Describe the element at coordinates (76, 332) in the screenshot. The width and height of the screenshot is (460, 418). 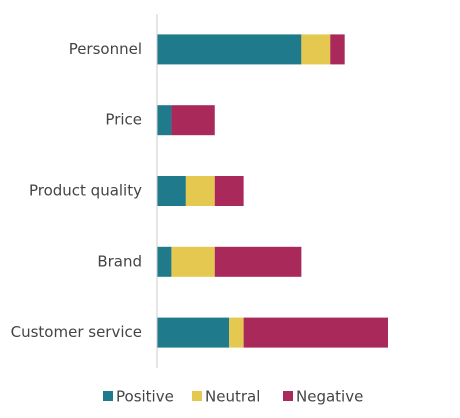
I see `y-tick-label: Customer service` at that location.